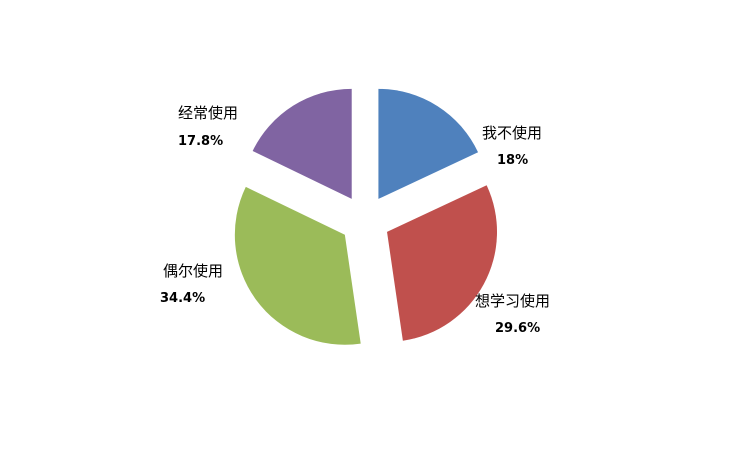 This screenshot has height=450, width=750. What do you see at coordinates (200, 141) in the screenshot?
I see `slice-value-label: 17.8%` at bounding box center [200, 141].